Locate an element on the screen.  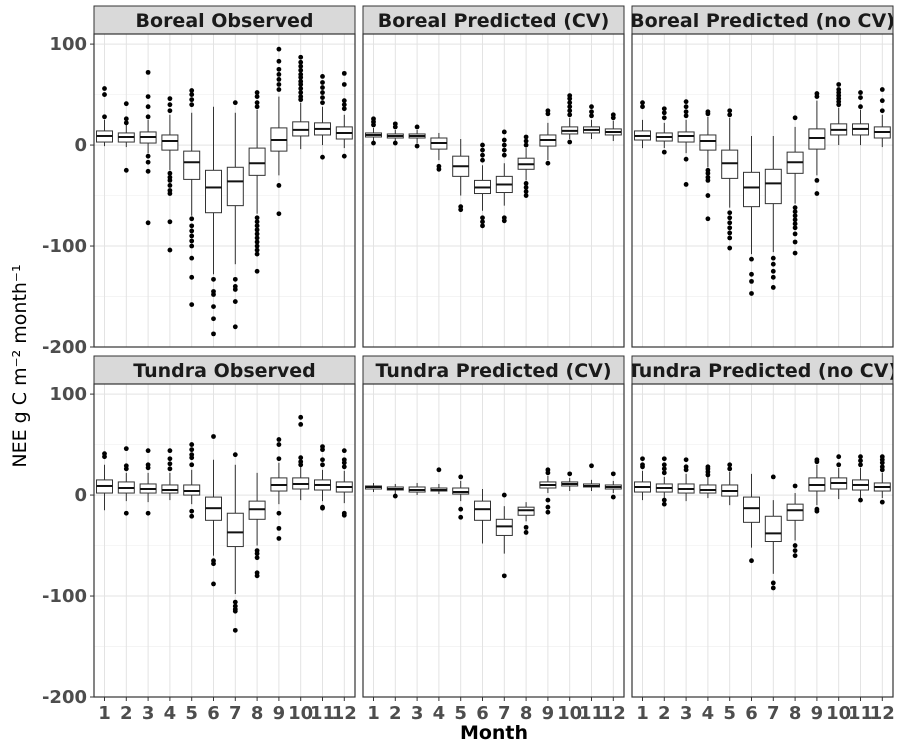
x-tick-label: 11 is located at coordinates (860, 713).